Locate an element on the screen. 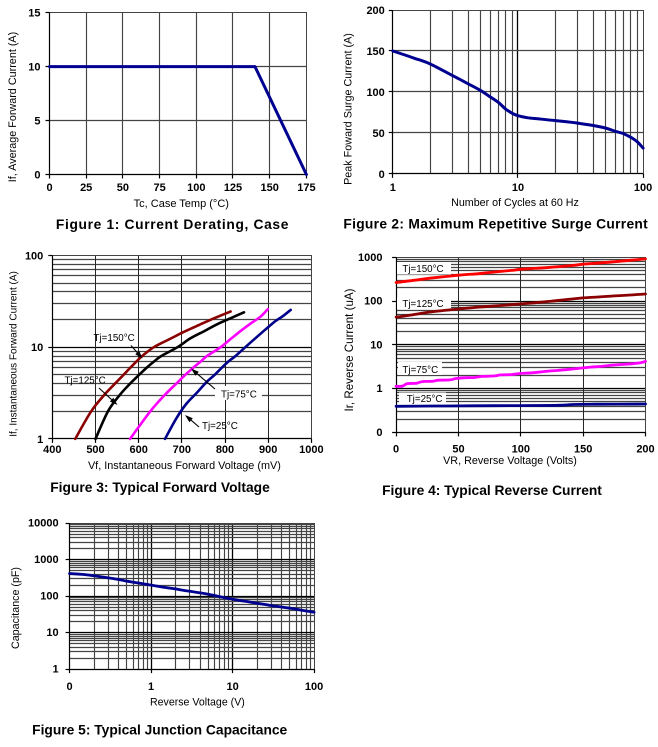  svg-text:If, Average Forward Current (A: If, Average Forward Current (A) is located at coordinates (13, 107).